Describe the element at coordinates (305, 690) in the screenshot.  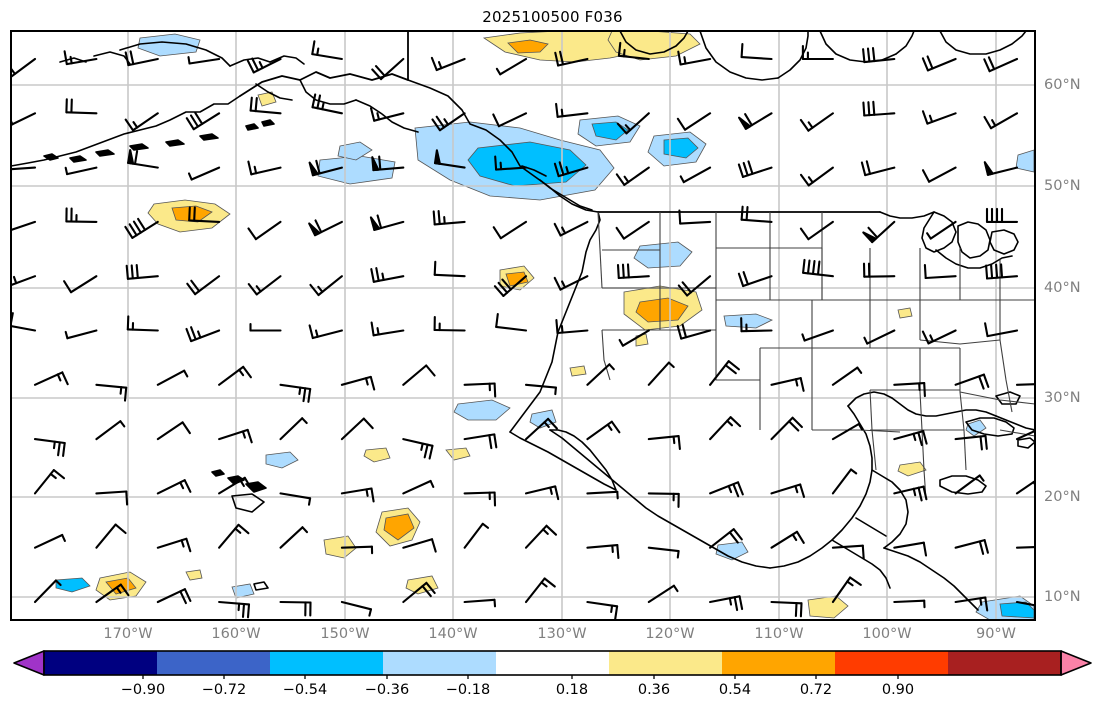
I see `colorbar-tick-label: −0.54` at that location.